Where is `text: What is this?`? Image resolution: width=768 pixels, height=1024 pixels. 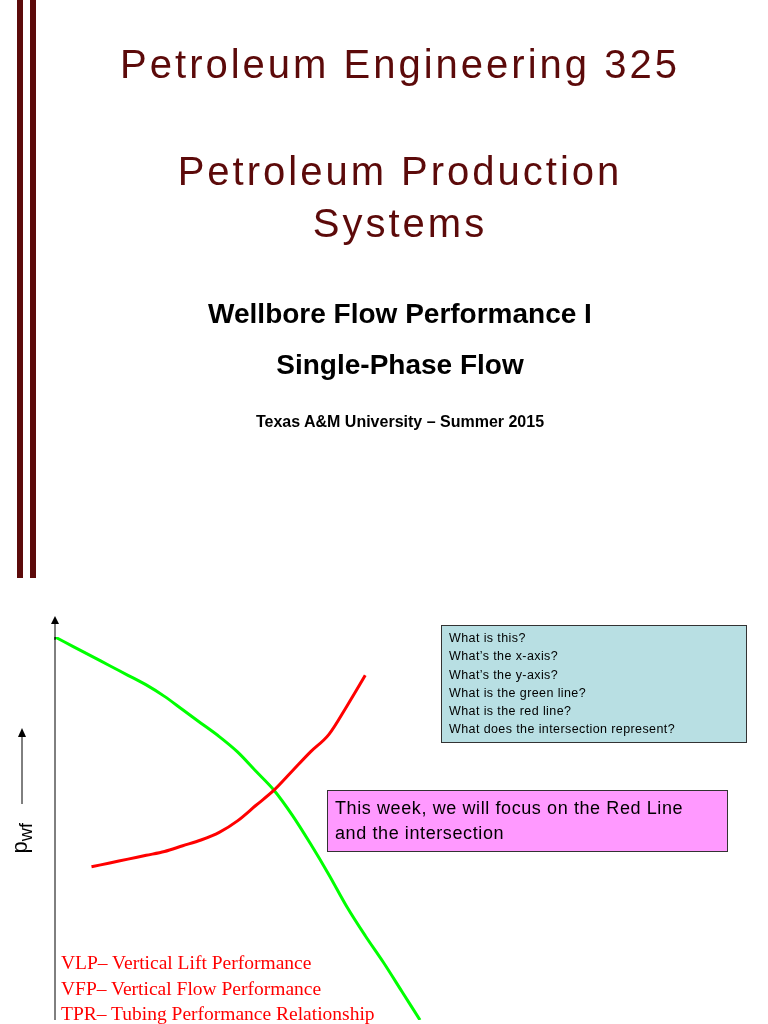 text: What is this? is located at coordinates (488, 638).